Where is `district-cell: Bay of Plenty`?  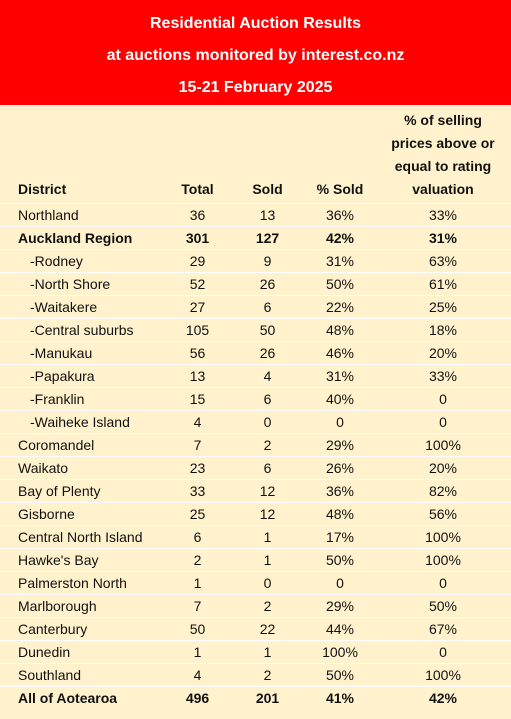
district-cell: Bay of Plenty is located at coordinates (82, 491).